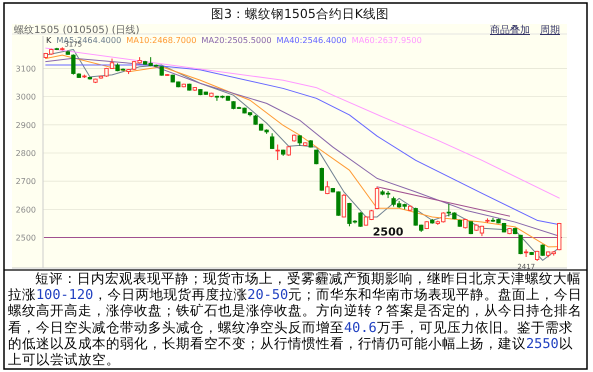  What do you see at coordinates (26, 209) in the screenshot?
I see `y-tick-label: 2600` at bounding box center [26, 209].